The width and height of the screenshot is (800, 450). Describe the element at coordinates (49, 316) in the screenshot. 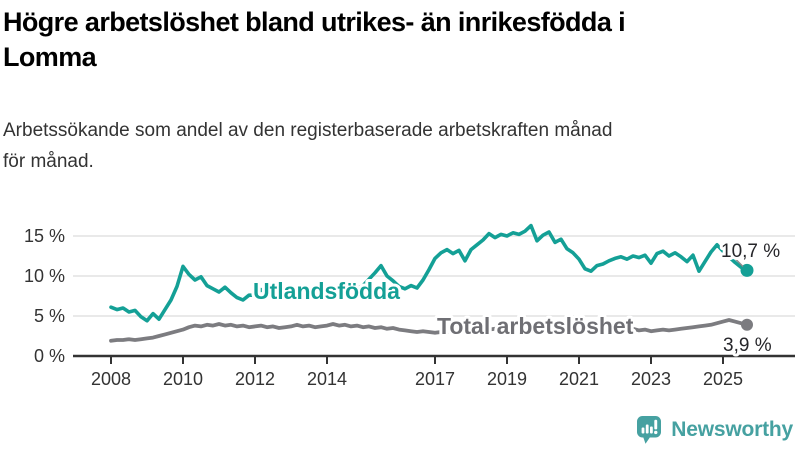

I see `y-axis-label: 5 %` at that location.